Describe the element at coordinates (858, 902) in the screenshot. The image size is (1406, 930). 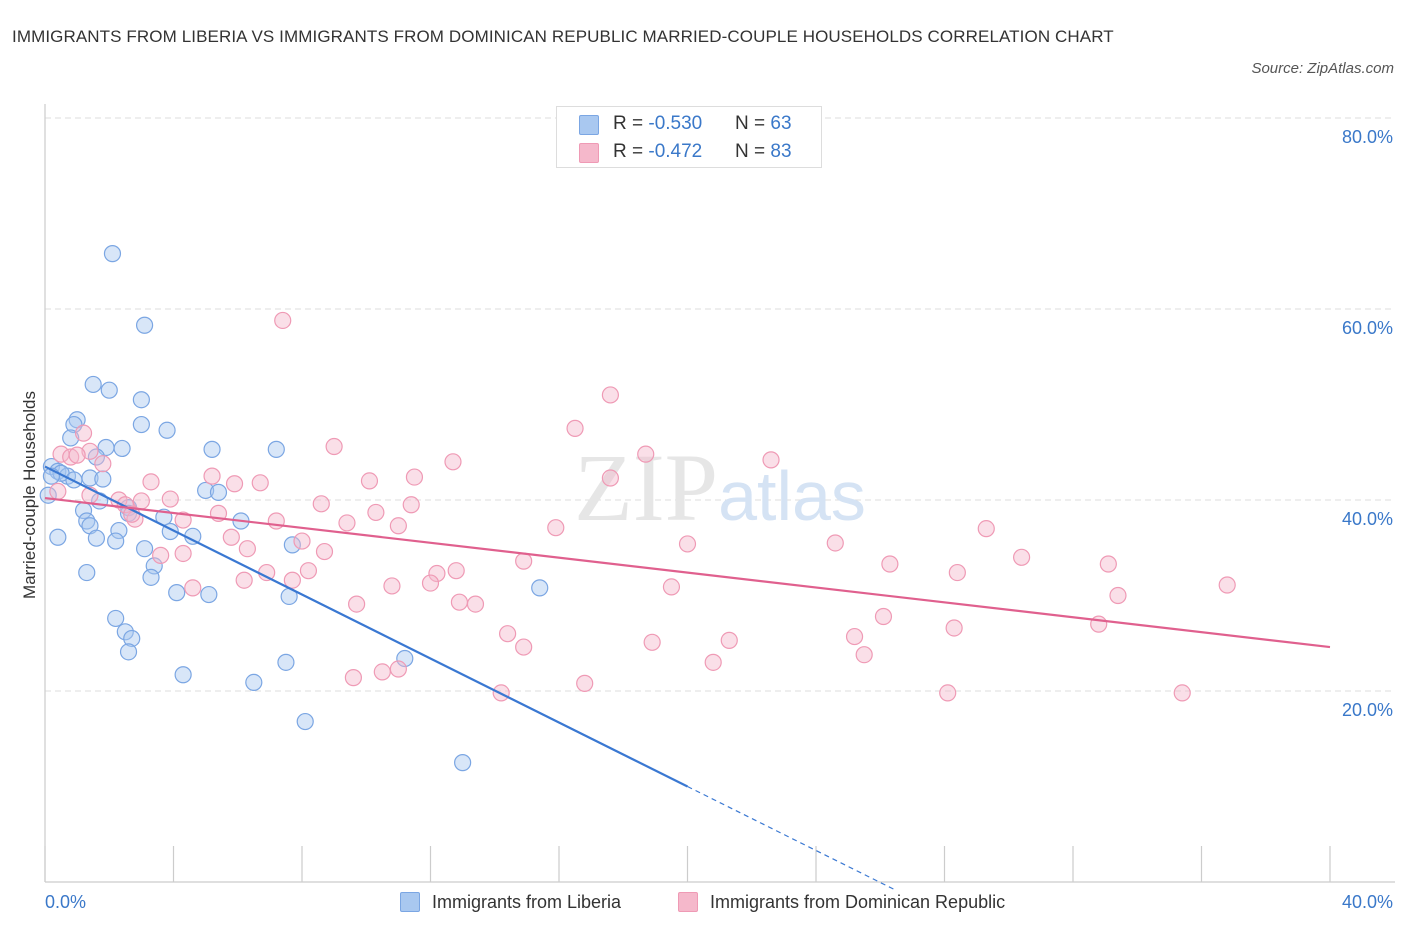
I see `legend-label-dominican: Immigrants from Dominican Republic` at that location.